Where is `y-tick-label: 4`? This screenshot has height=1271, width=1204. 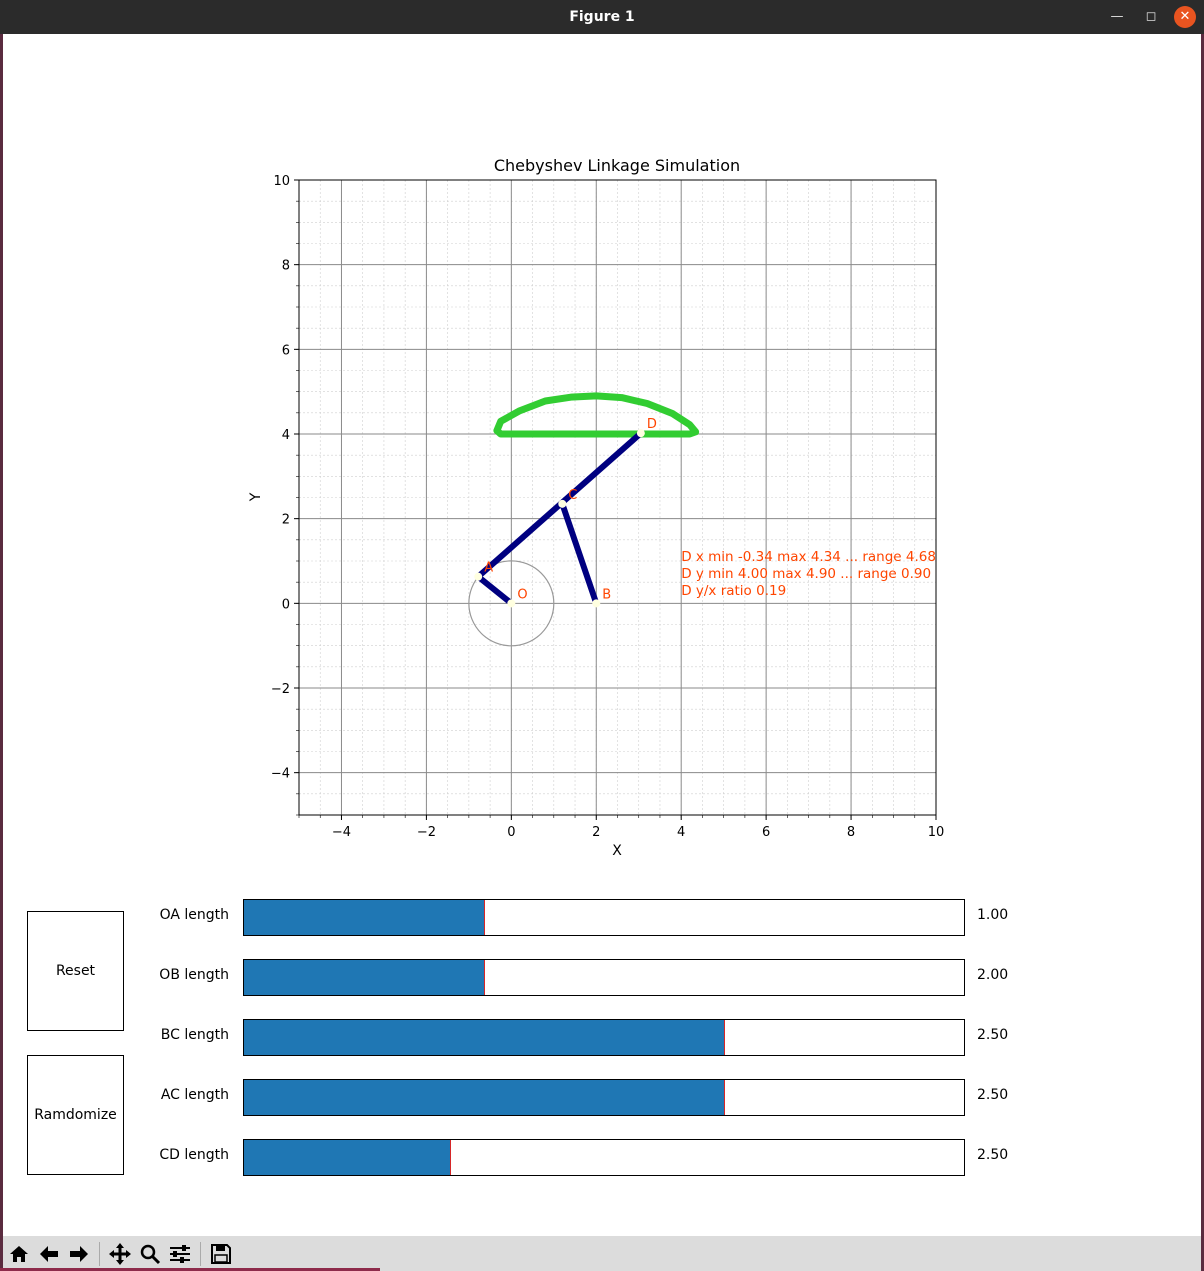
y-tick-label: 4 is located at coordinates (286, 435).